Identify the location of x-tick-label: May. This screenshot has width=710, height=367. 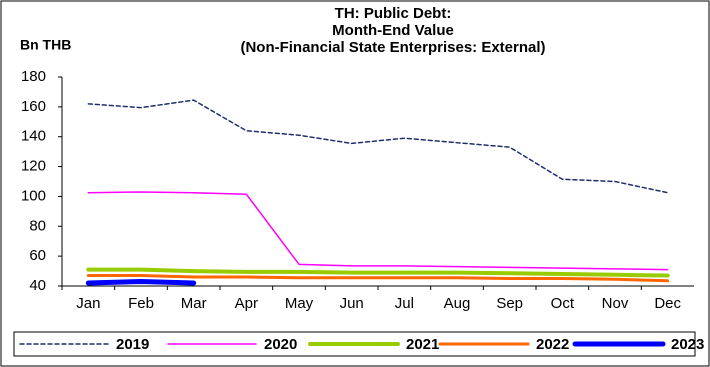
(299, 303).